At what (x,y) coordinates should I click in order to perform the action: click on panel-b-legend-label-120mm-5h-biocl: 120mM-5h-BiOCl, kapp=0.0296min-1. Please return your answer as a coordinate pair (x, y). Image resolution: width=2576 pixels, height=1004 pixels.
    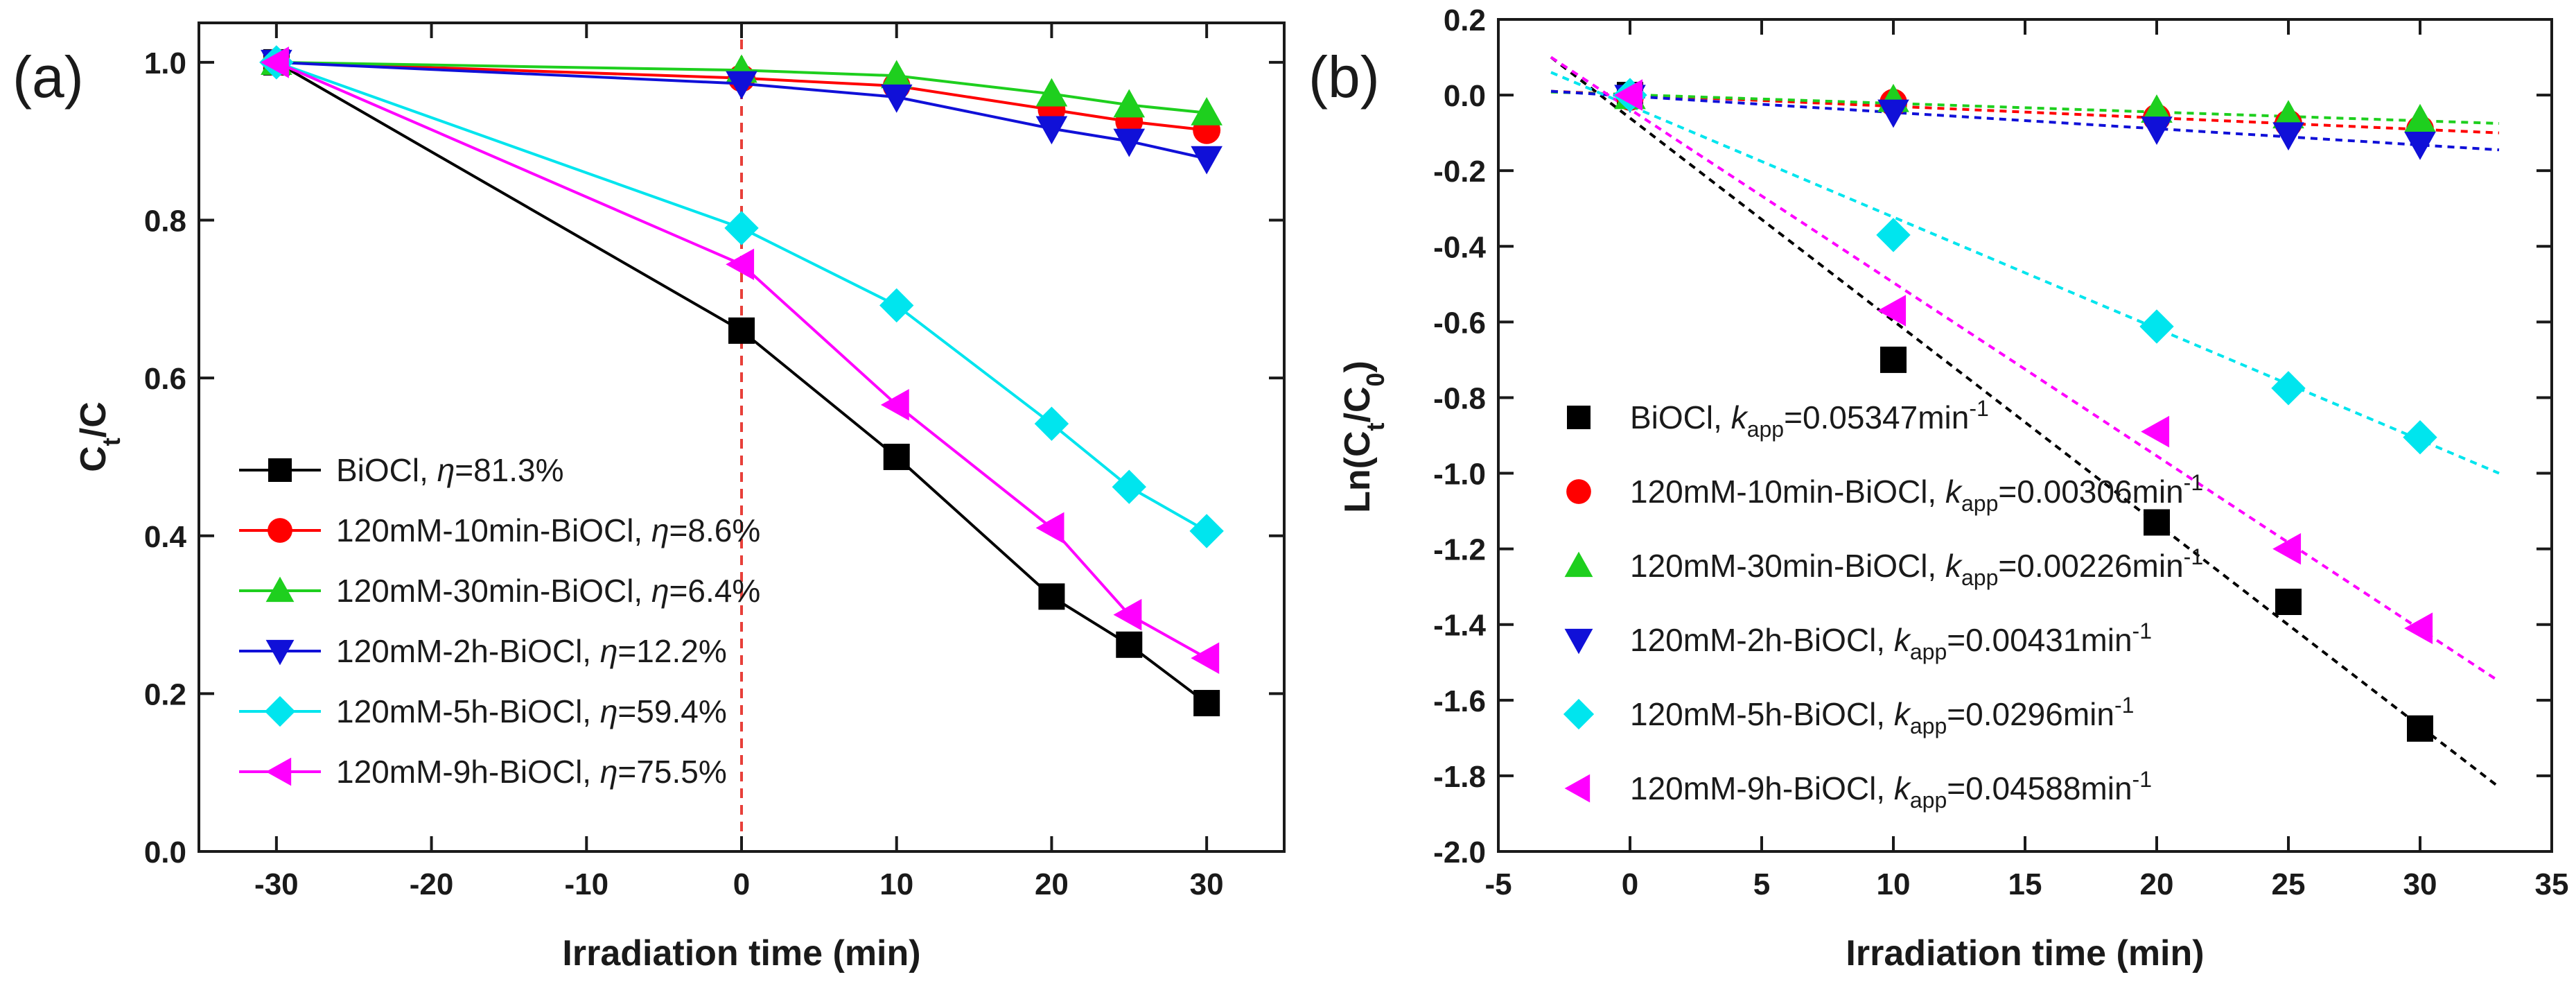
    Looking at the image, I should click on (1882, 715).